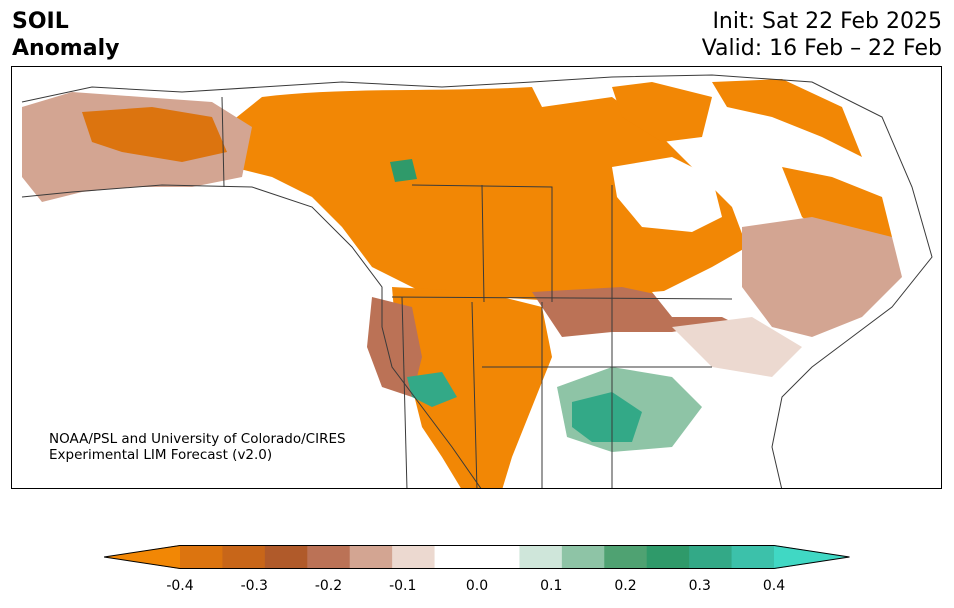  I want to click on colorbar-outline, so click(477, 557).